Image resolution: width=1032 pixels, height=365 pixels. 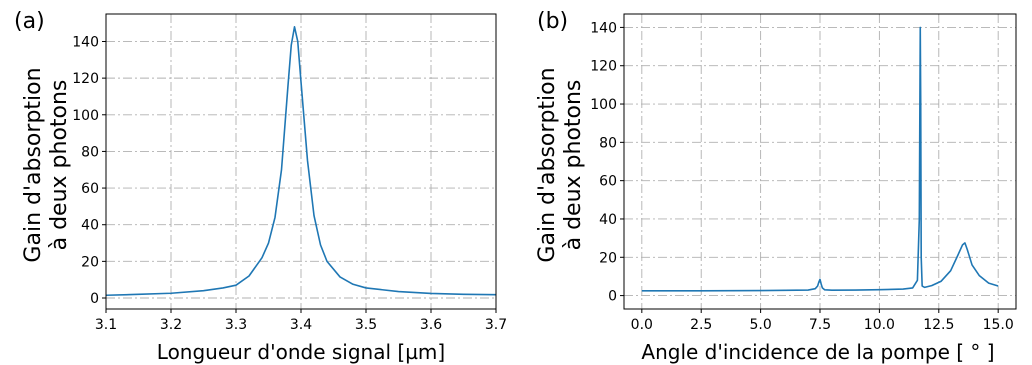 I want to click on panel-b-y-tick-label: 80, so click(x=608, y=143).